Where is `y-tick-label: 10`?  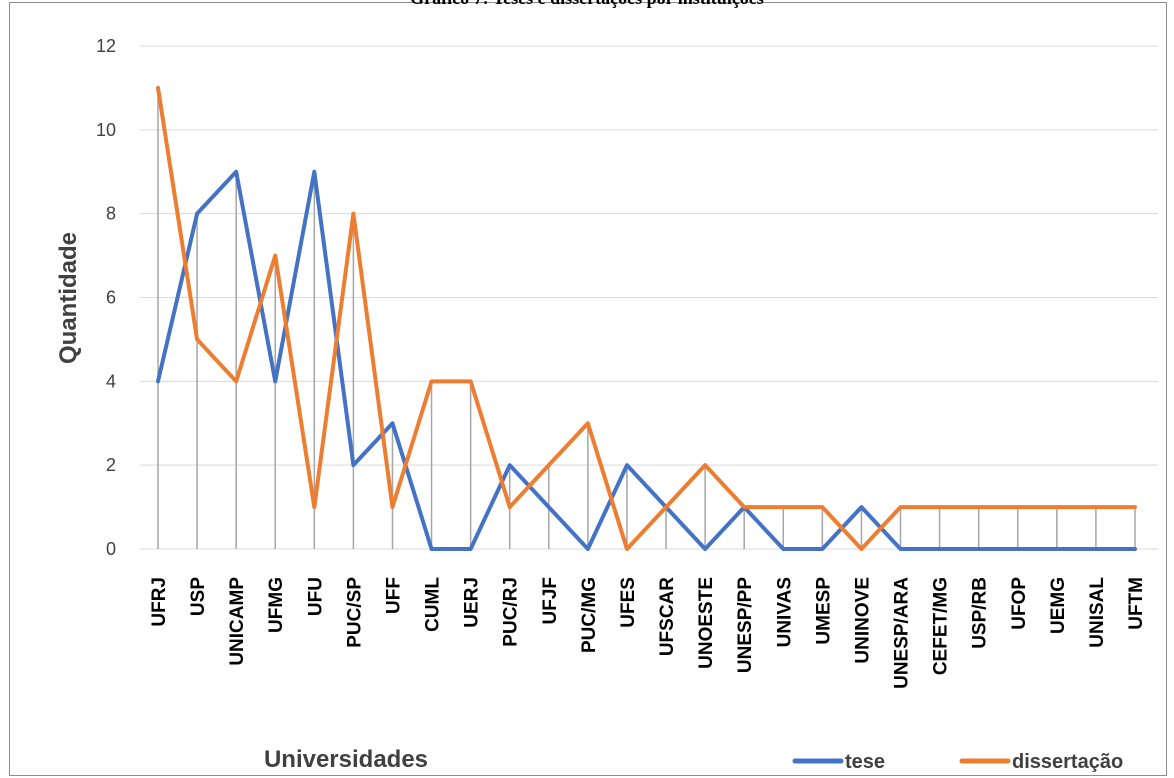
y-tick-label: 10 is located at coordinates (106, 130).